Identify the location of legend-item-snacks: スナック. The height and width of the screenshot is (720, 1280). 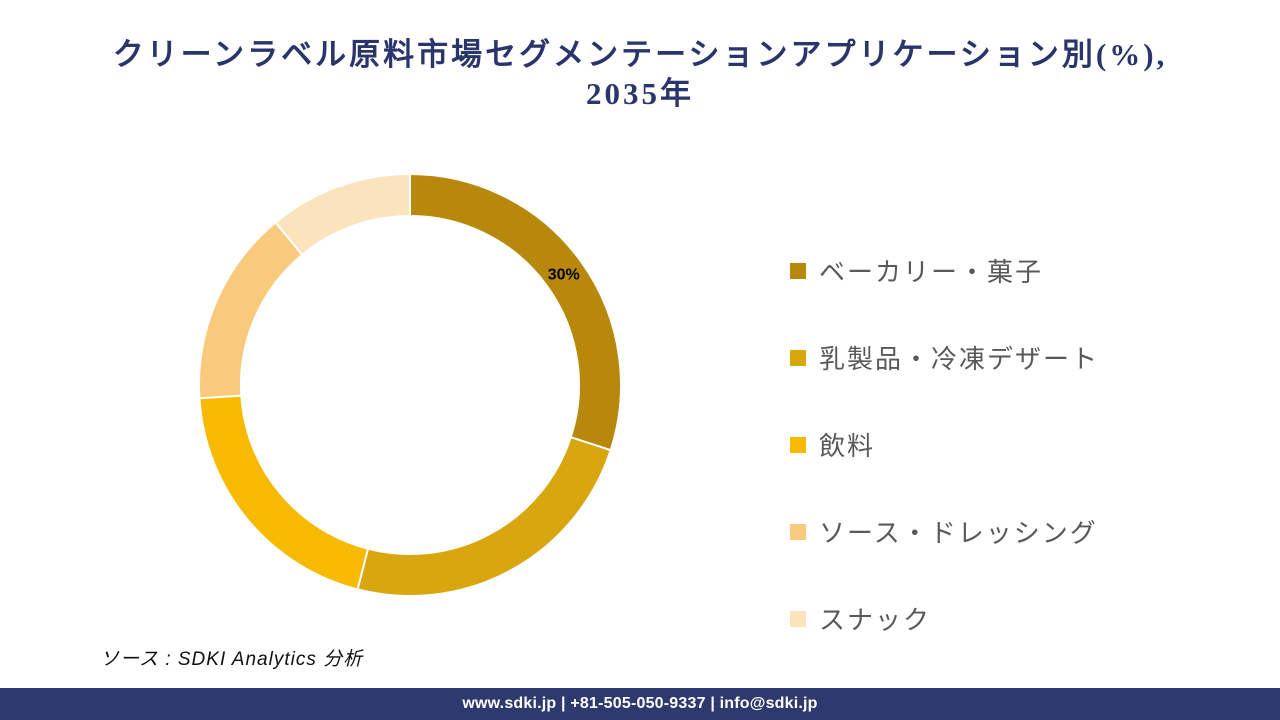
(944, 618).